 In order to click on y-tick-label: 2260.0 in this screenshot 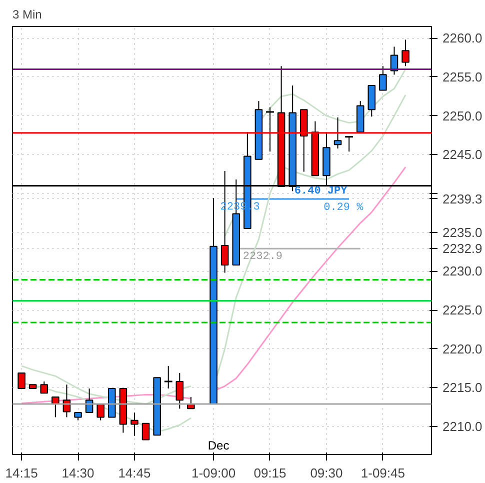, I will do `click(462, 38)`.